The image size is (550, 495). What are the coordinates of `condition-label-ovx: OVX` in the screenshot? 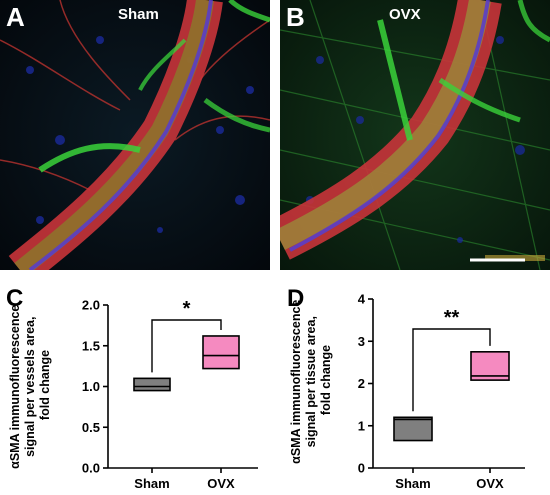 It's located at (405, 14).